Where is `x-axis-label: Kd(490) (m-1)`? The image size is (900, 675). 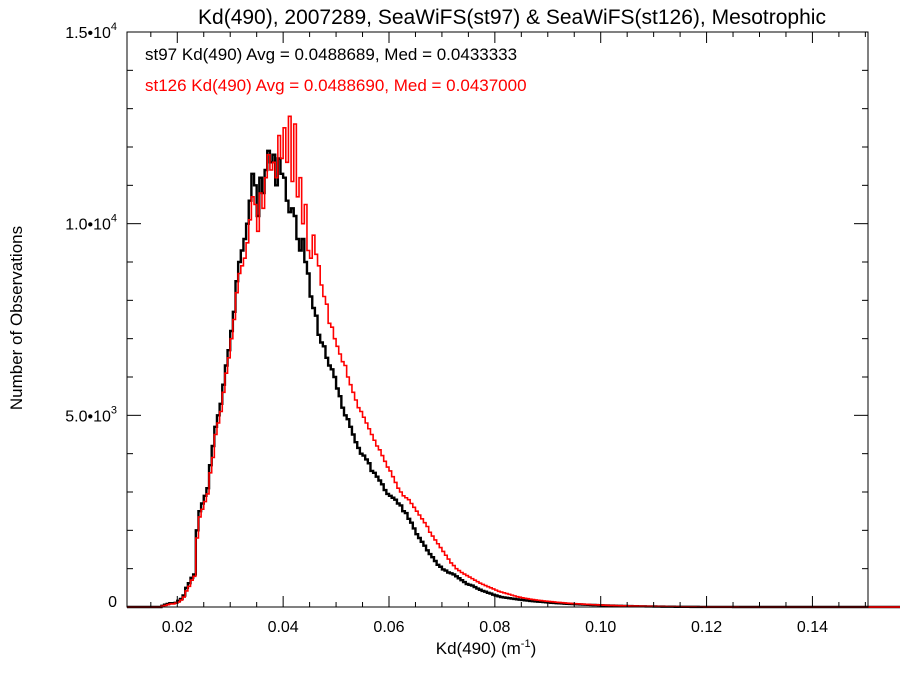
x-axis-label: Kd(490) (m-1) is located at coordinates (486, 648).